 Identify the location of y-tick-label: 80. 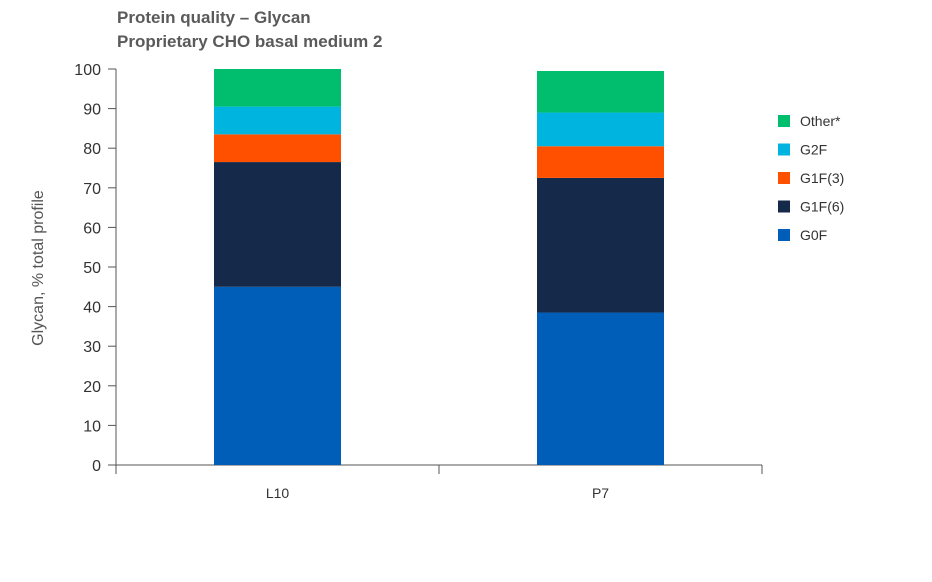
(92, 149).